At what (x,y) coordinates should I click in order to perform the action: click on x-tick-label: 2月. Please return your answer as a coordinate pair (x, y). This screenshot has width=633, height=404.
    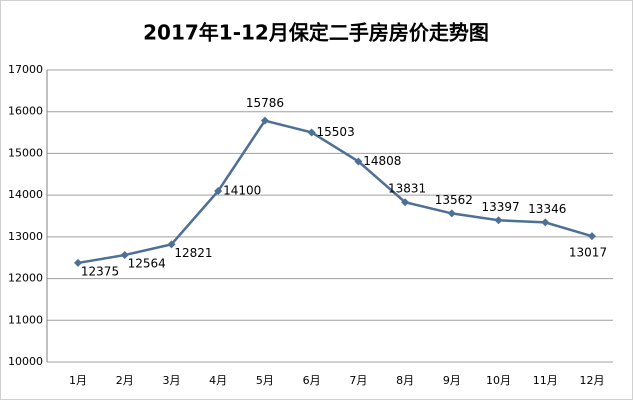
    Looking at the image, I should click on (125, 380).